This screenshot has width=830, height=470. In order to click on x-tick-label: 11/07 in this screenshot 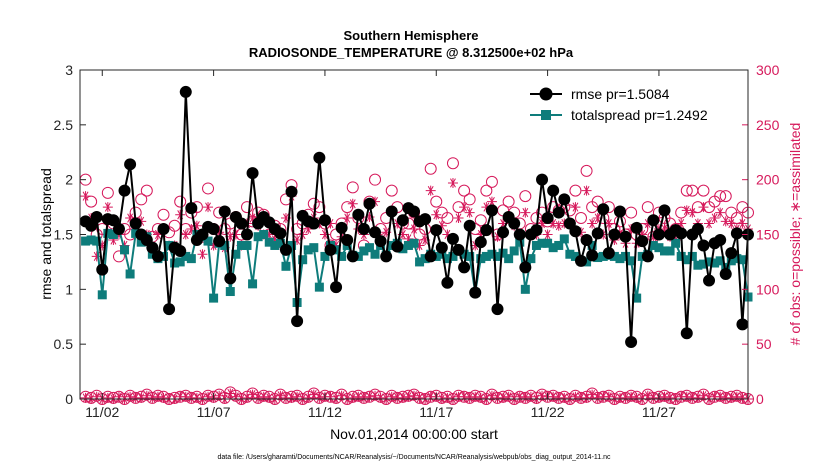, I will do `click(214, 412)`.